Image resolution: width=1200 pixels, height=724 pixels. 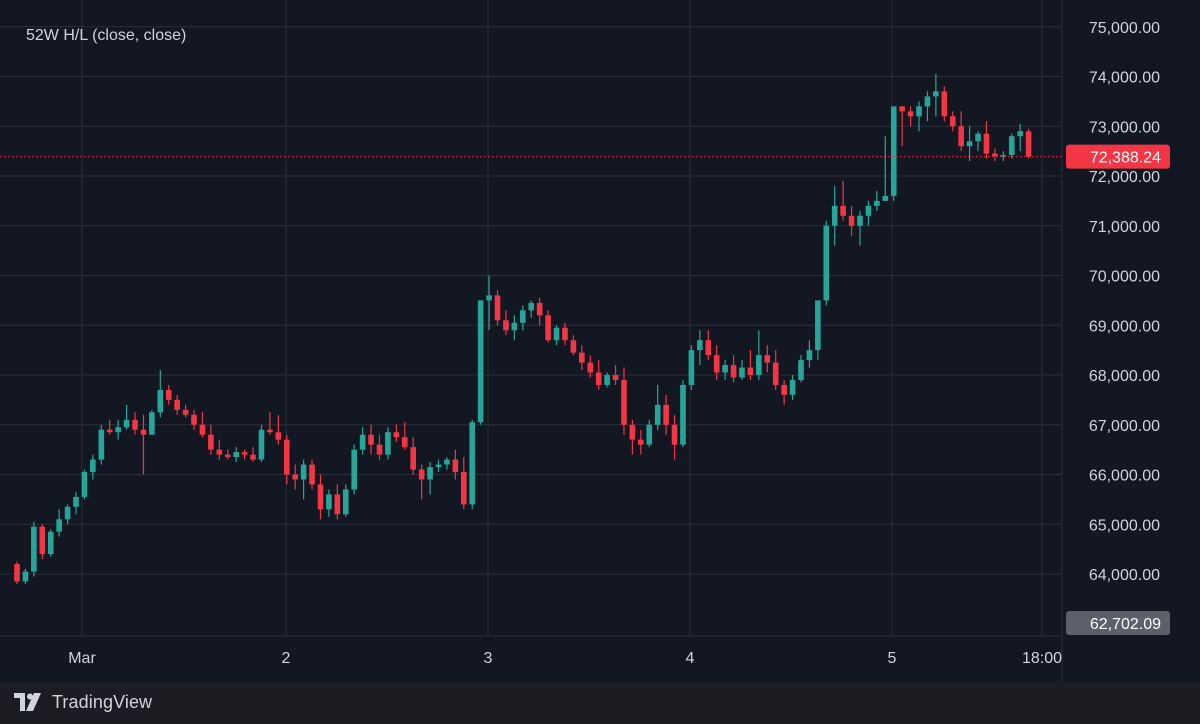 What do you see at coordinates (1125, 624) in the screenshot?
I see `low-marker-label: 62,702.09` at bounding box center [1125, 624].